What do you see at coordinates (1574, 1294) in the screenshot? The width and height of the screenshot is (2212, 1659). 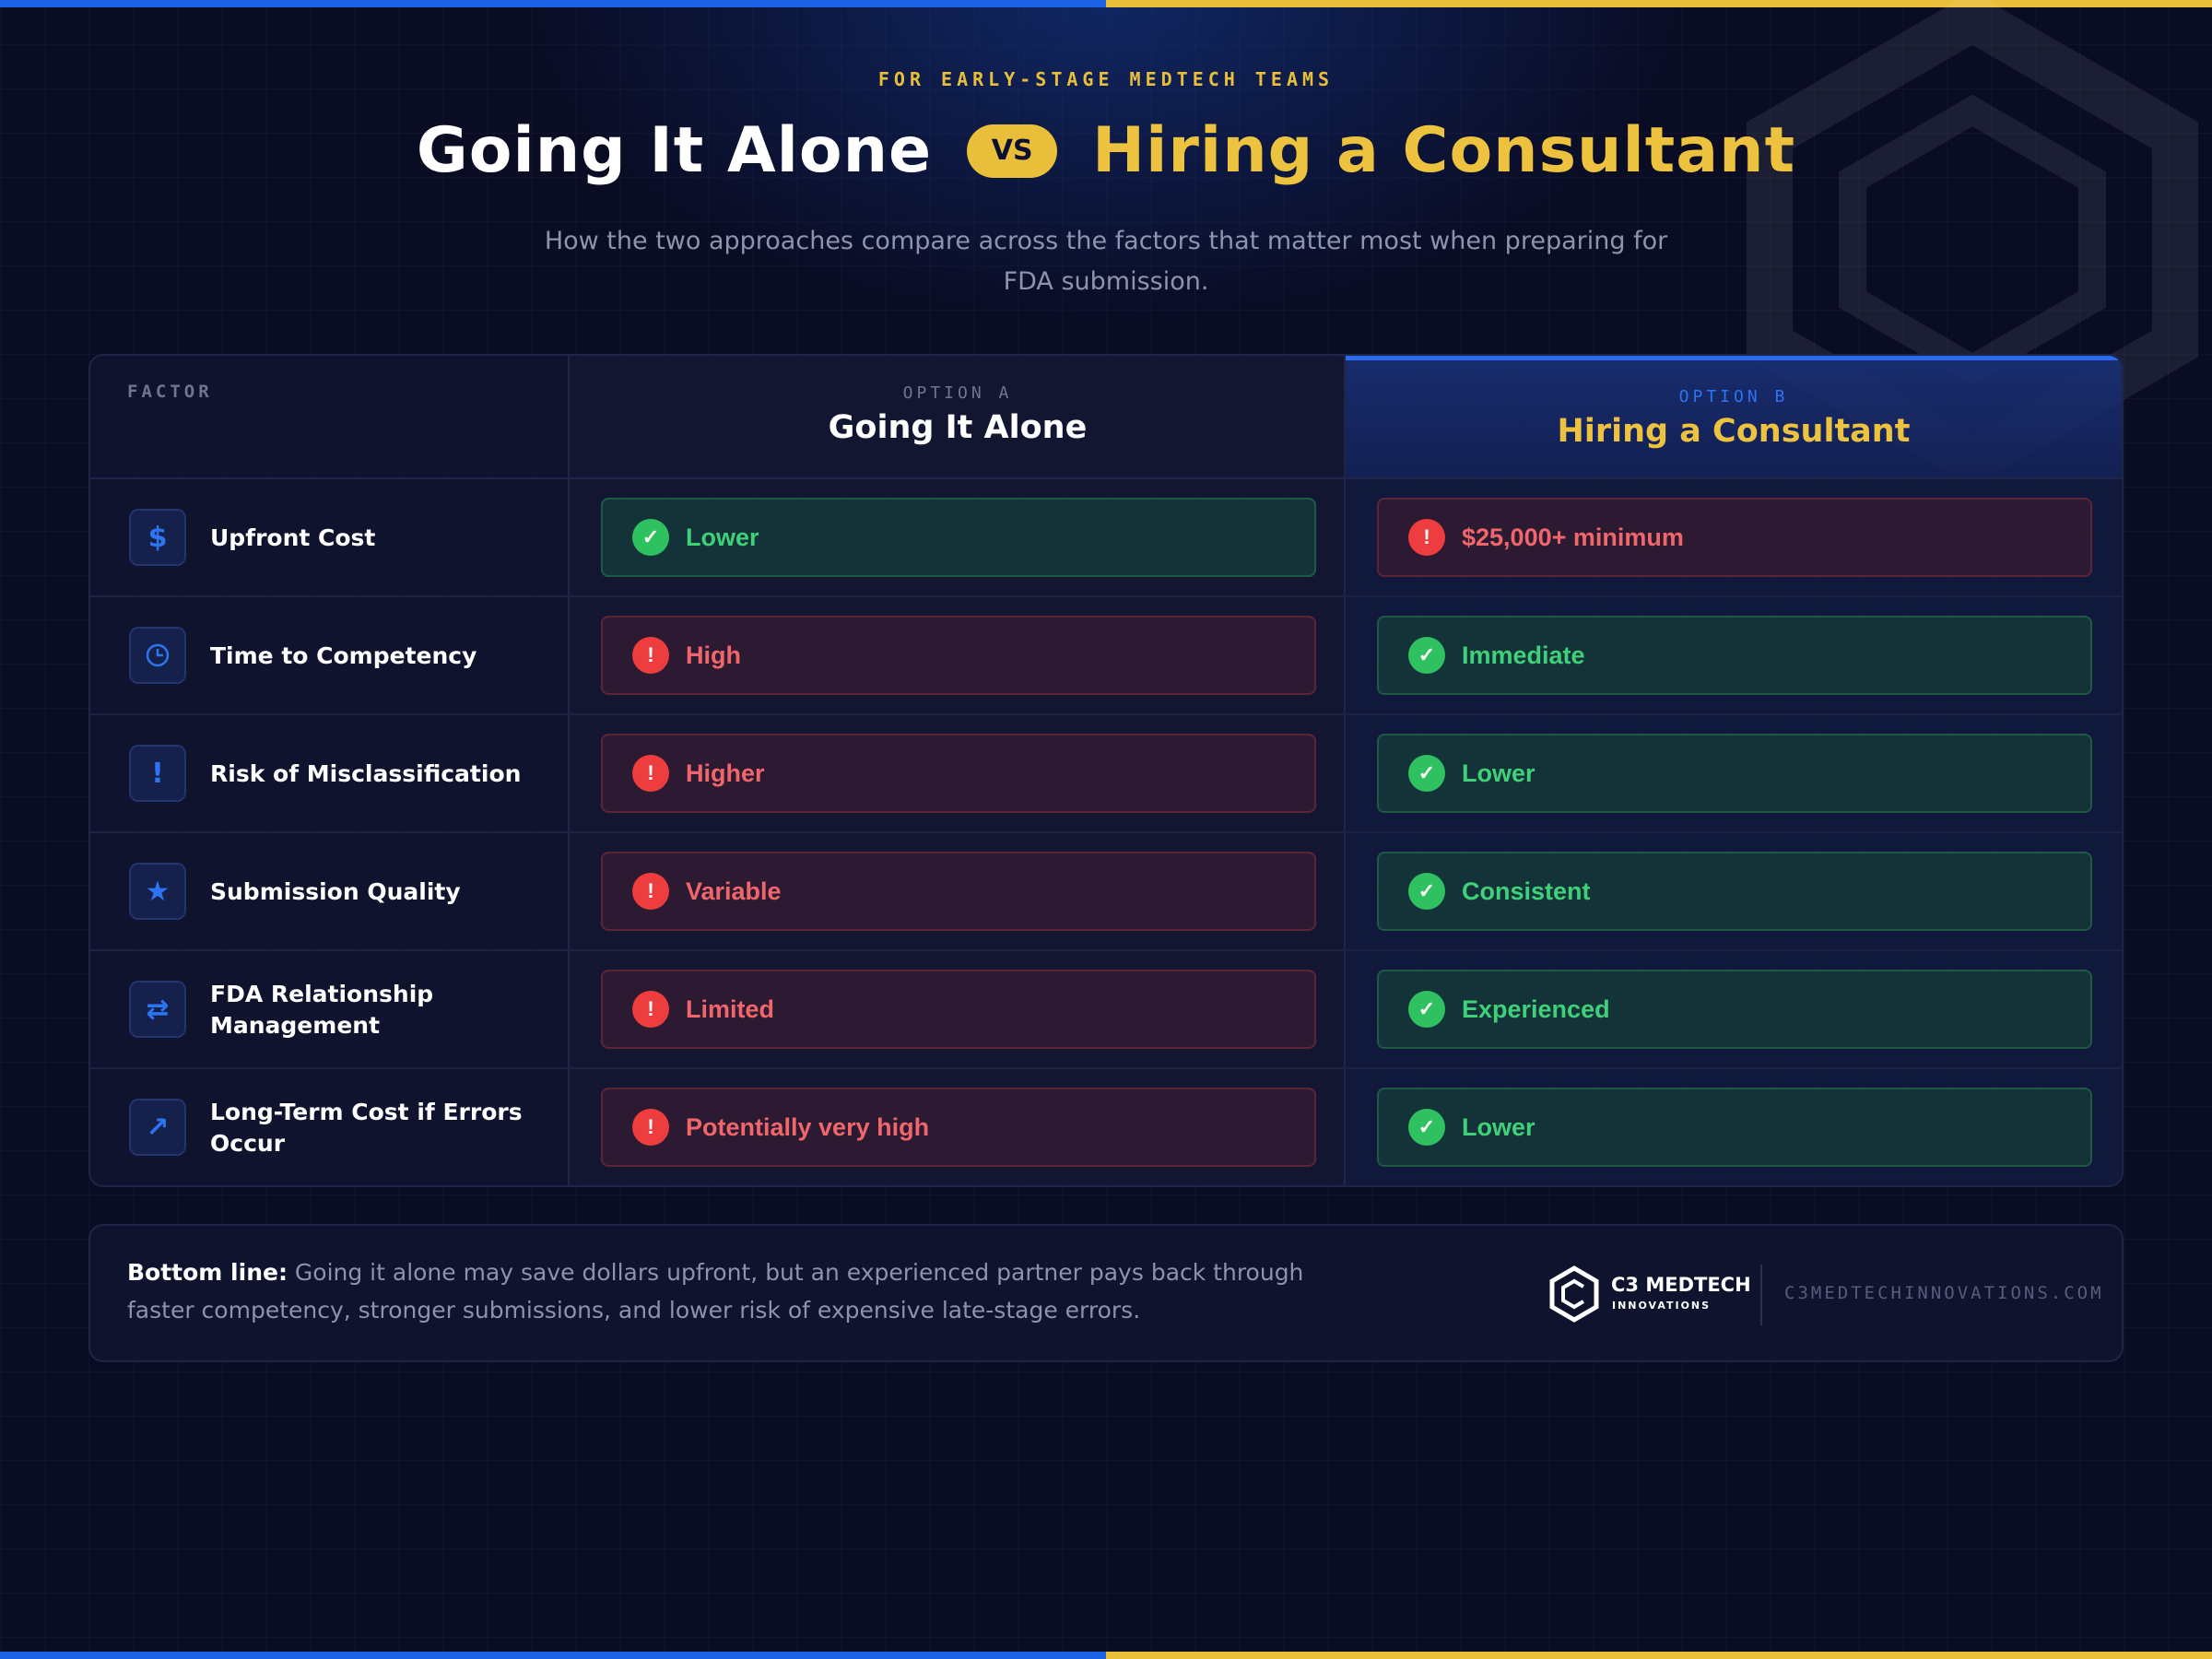 I see `c3-logo-icon` at bounding box center [1574, 1294].